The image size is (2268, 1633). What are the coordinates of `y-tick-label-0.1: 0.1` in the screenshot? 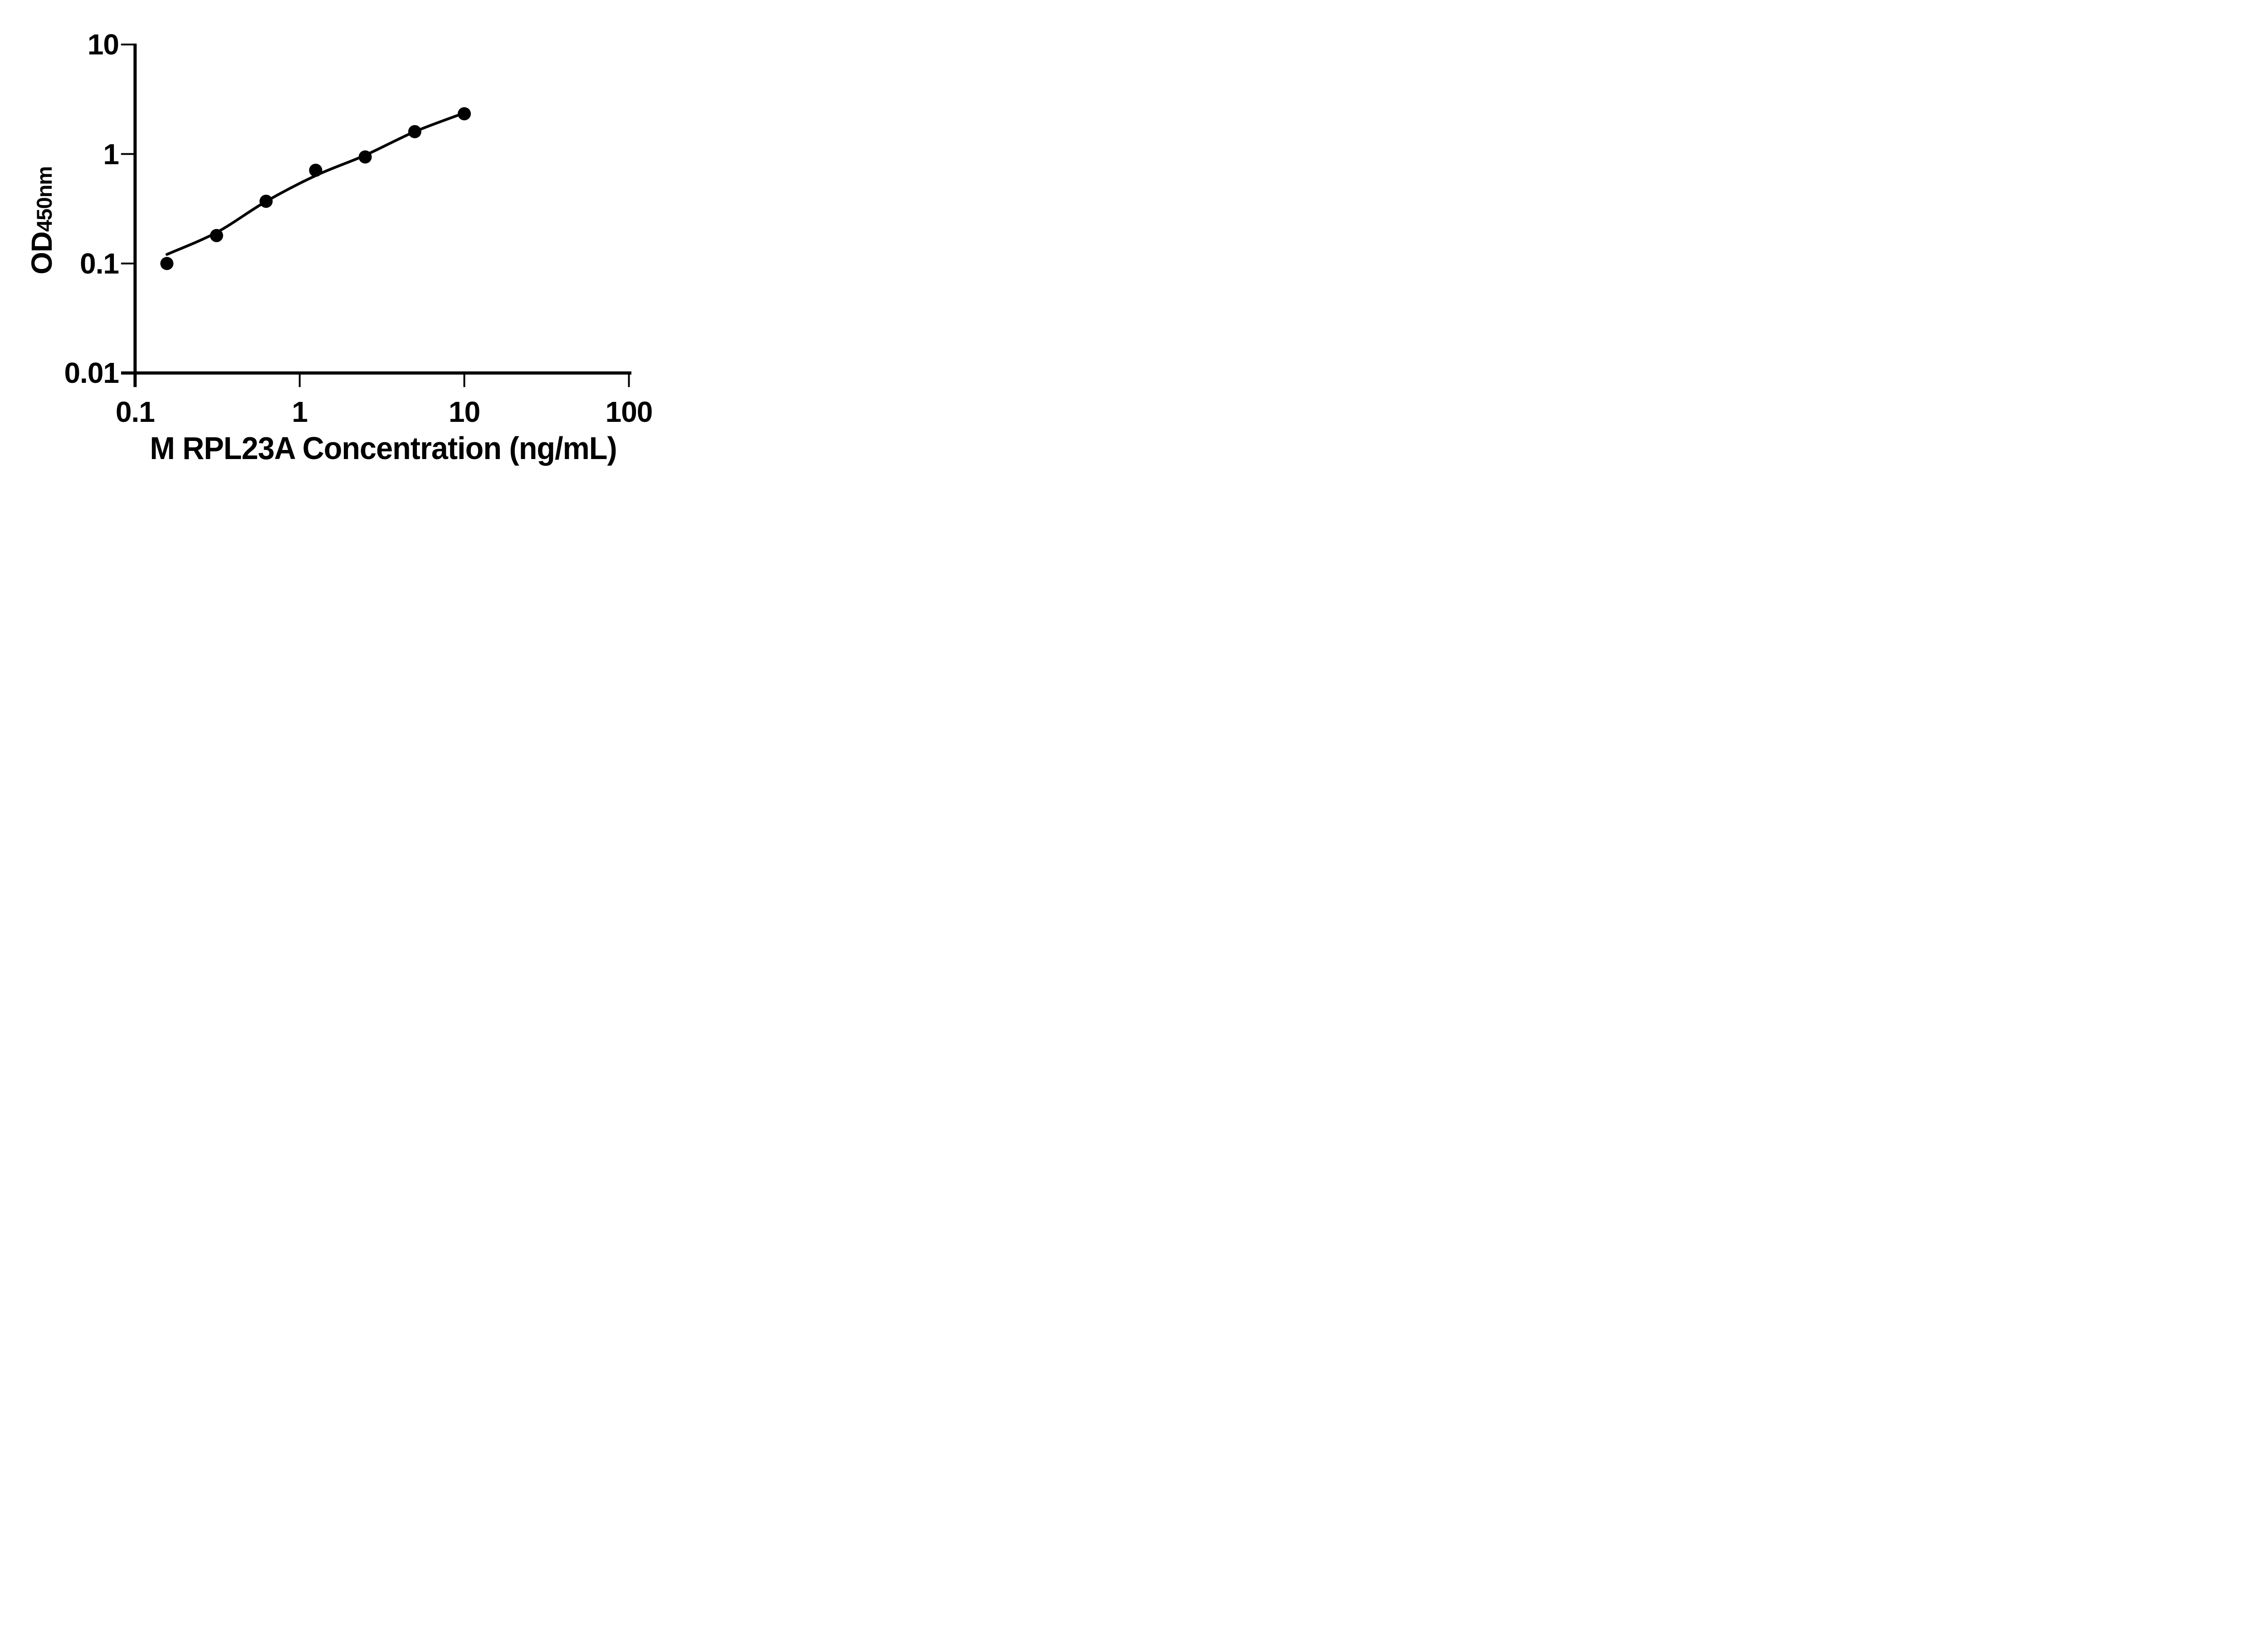 It's located at (99, 263).